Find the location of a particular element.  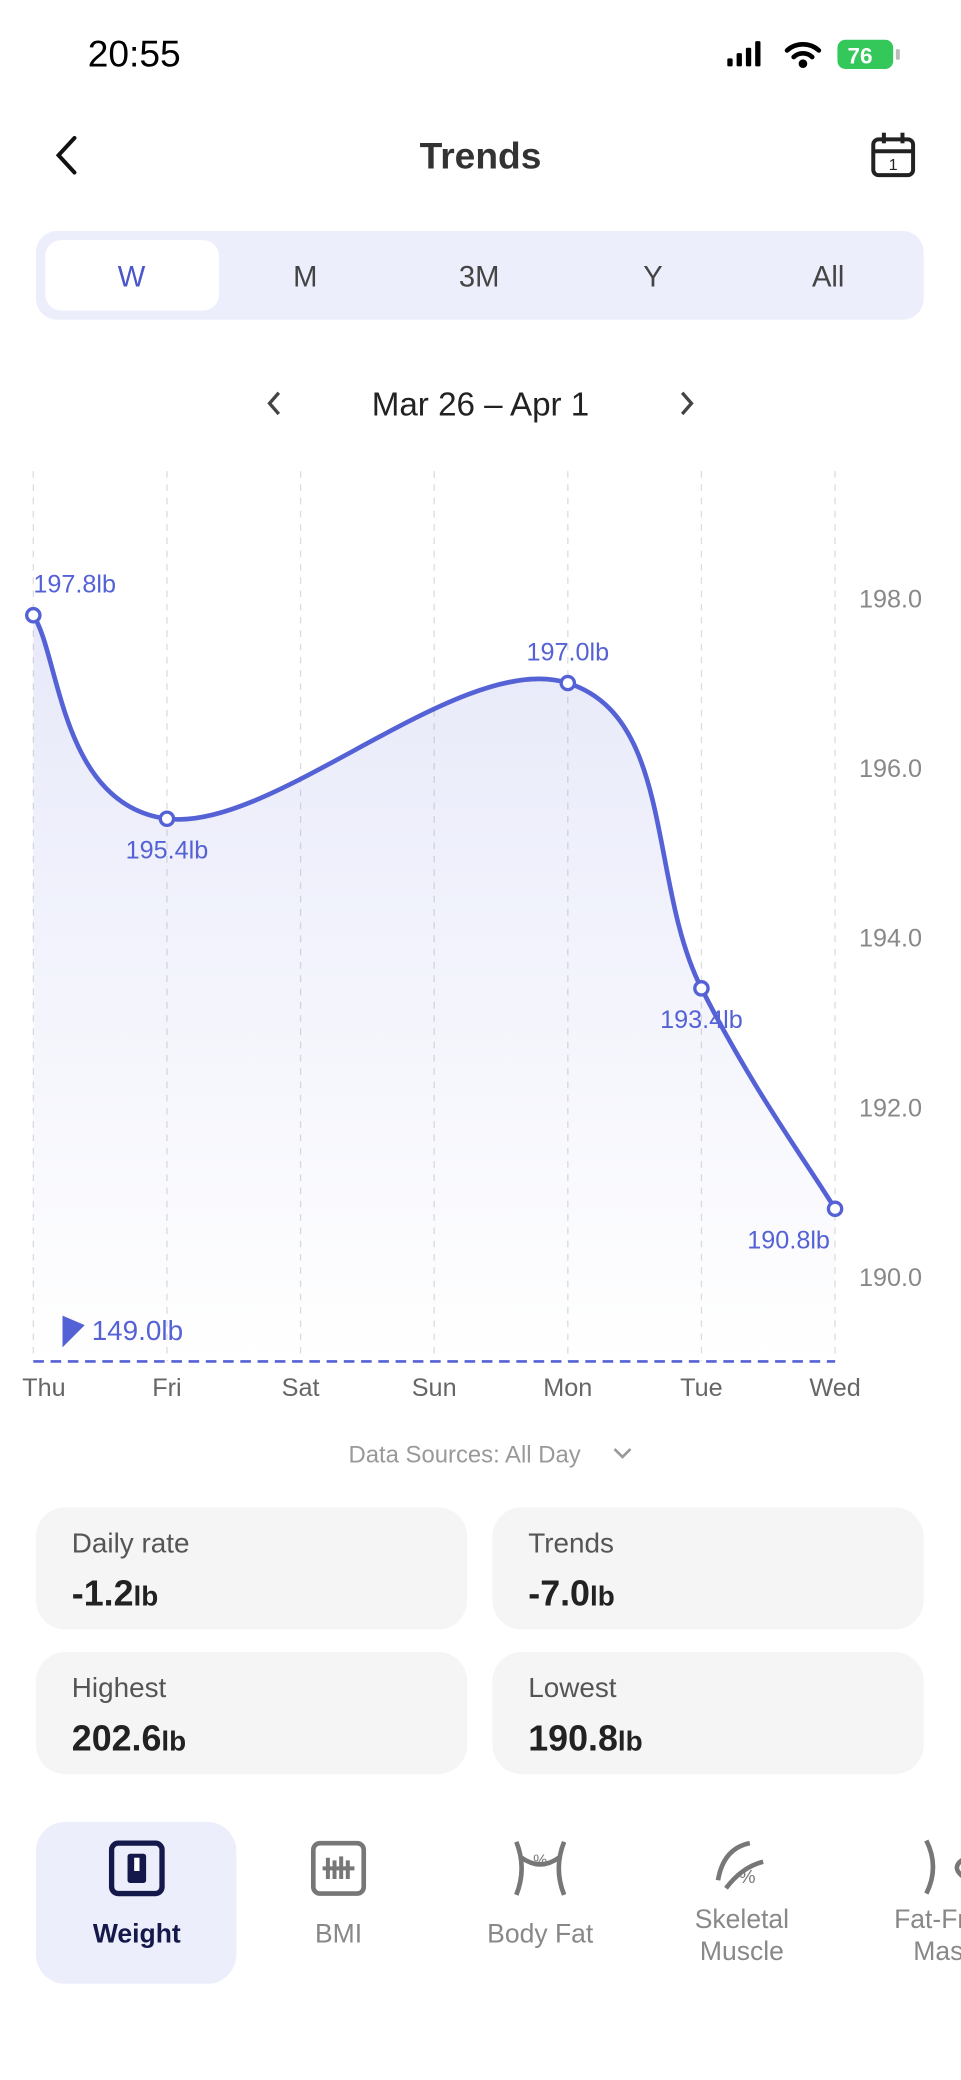

value-label: 190.8lb is located at coordinates (788, 1241).